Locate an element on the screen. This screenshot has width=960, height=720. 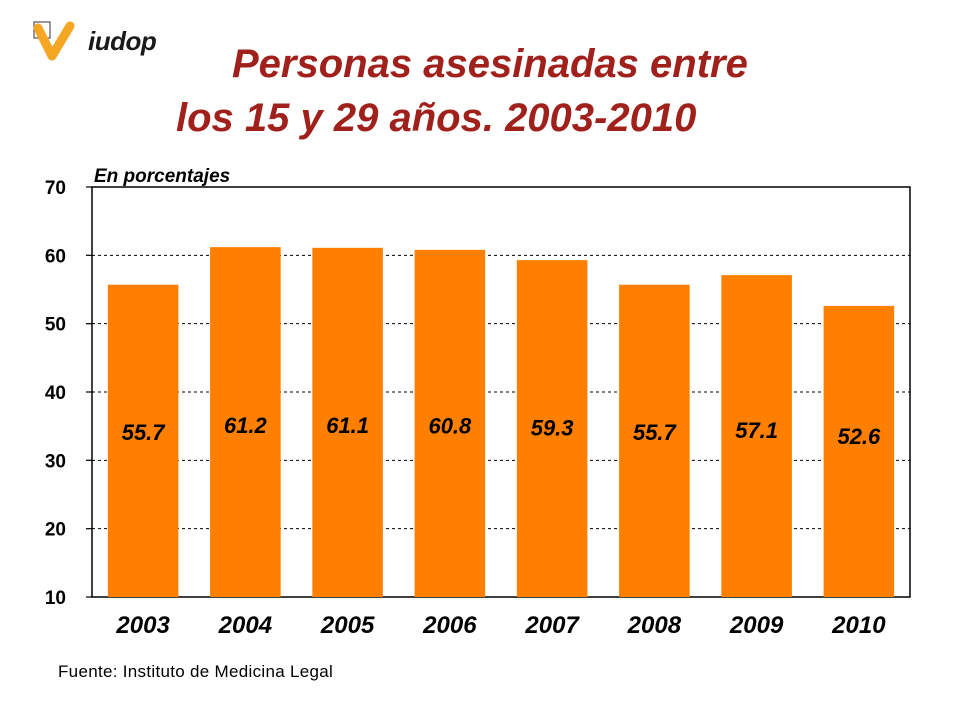
bar-2008 is located at coordinates (654, 440).